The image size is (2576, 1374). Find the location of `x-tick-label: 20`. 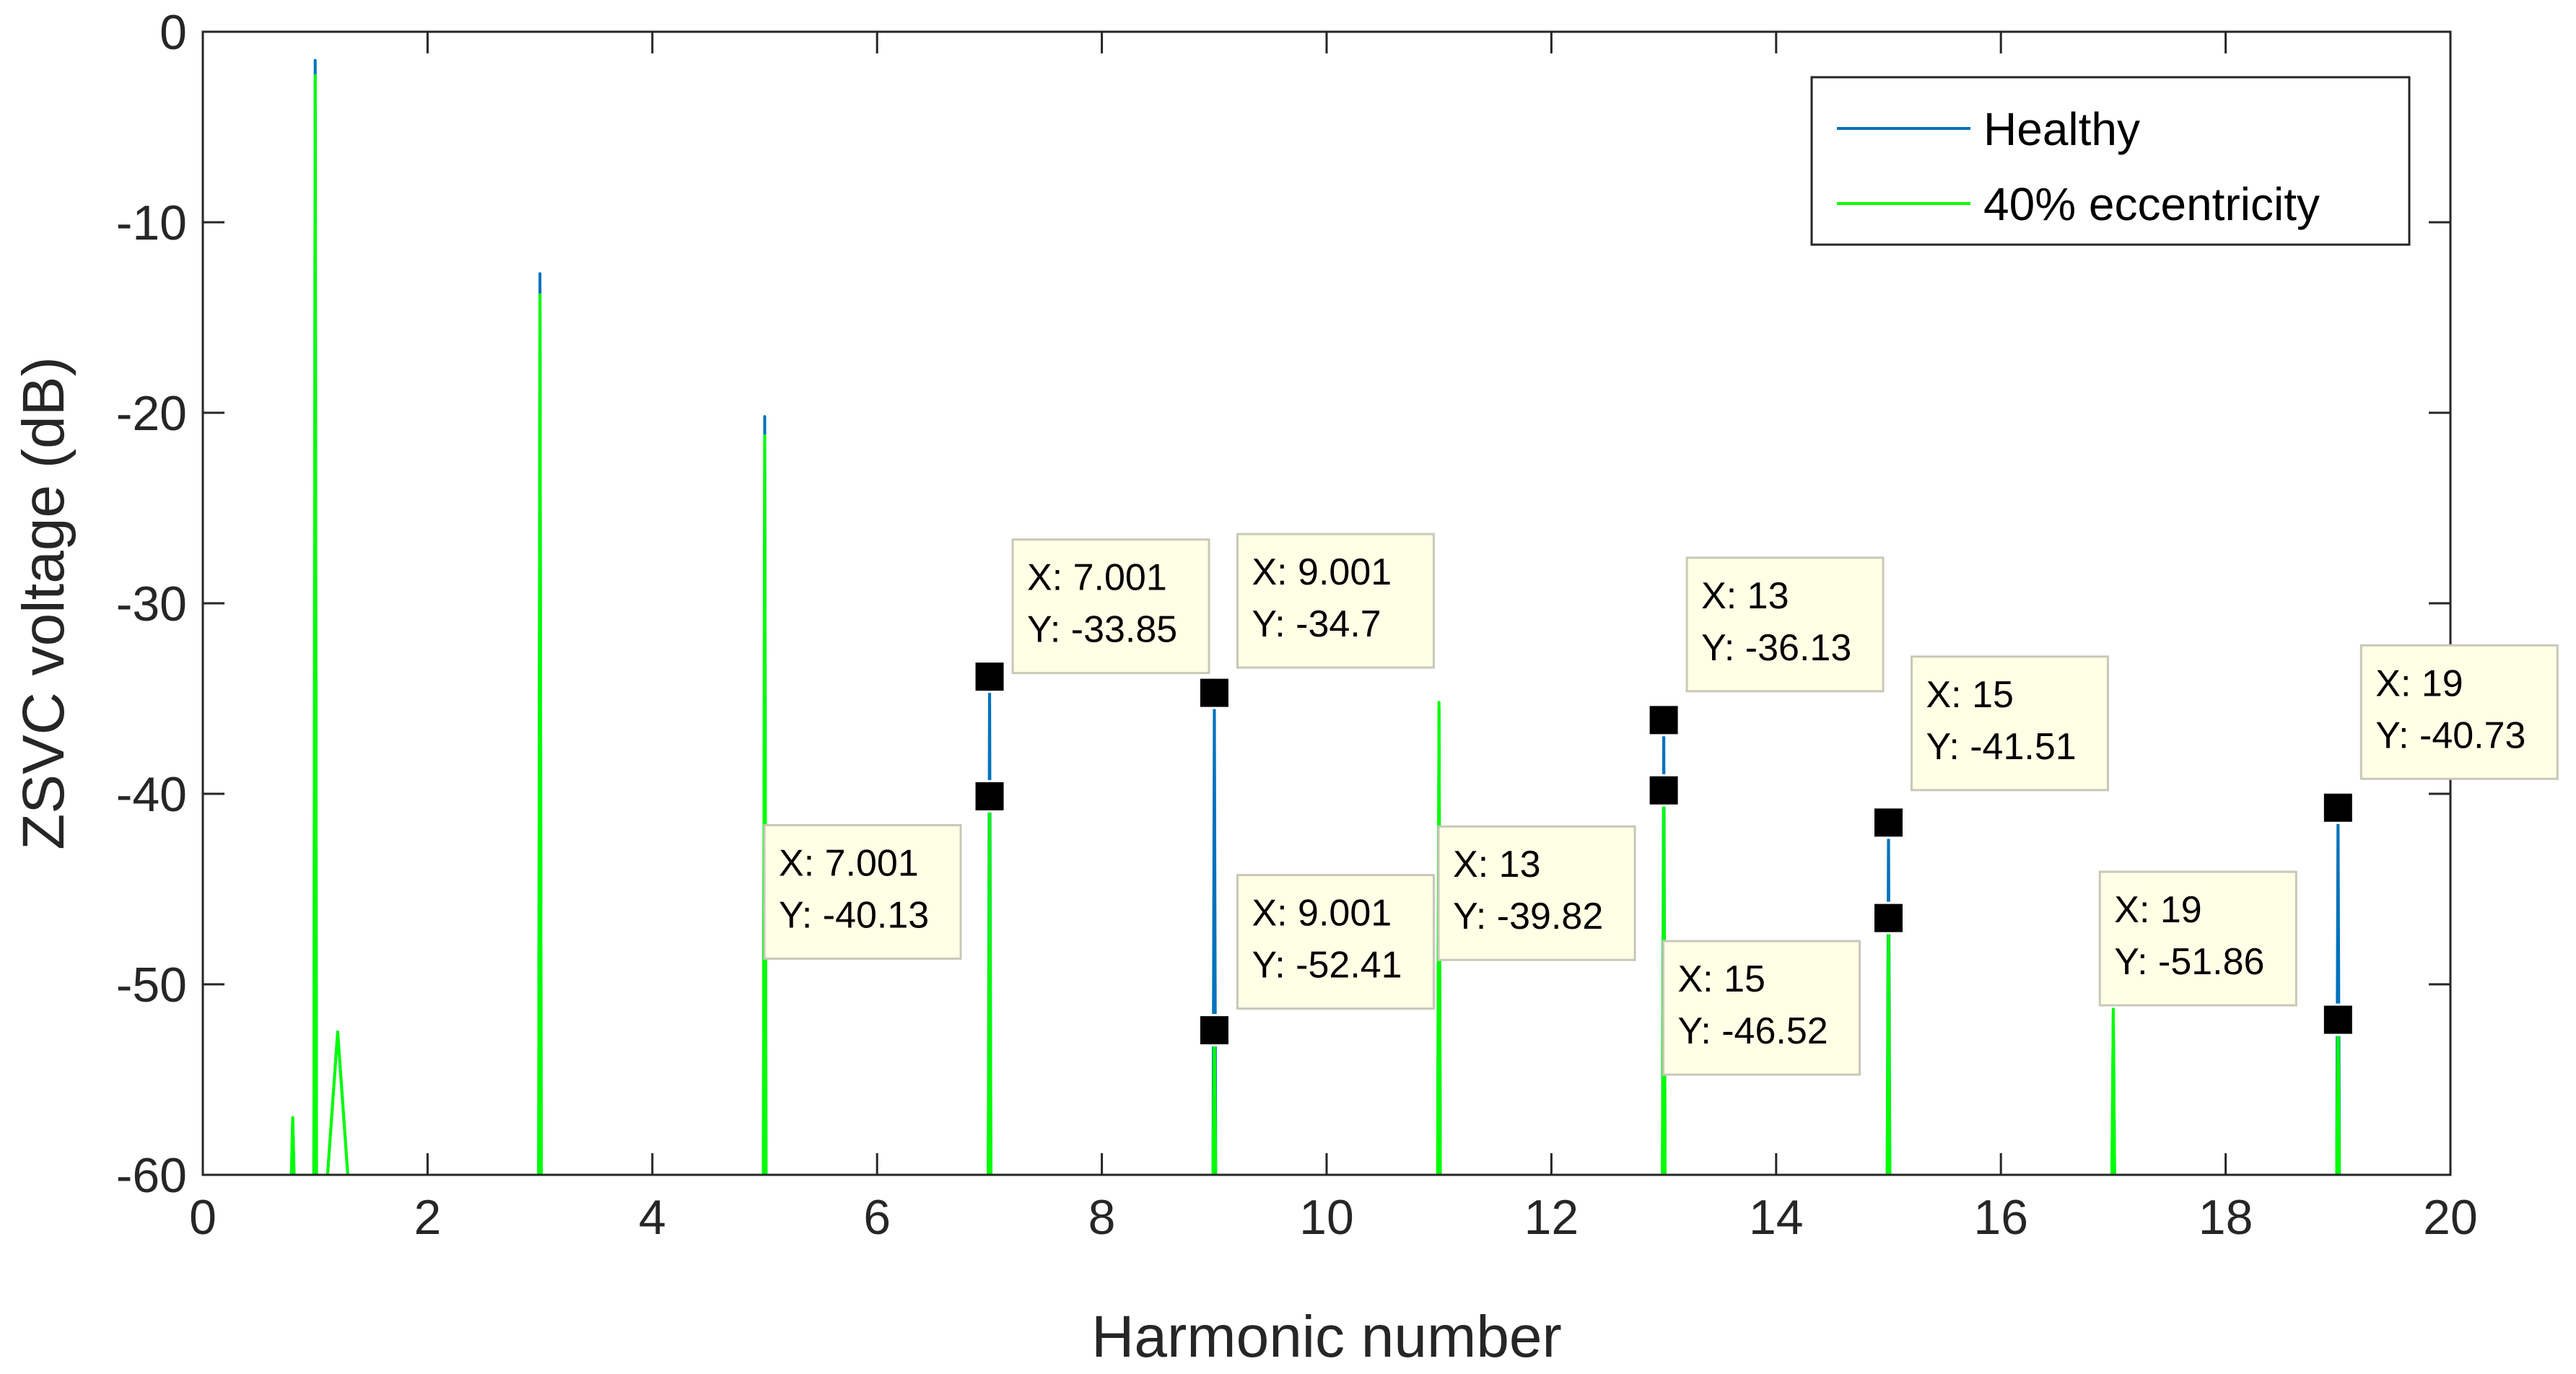

x-tick-label: 20 is located at coordinates (2450, 1217).